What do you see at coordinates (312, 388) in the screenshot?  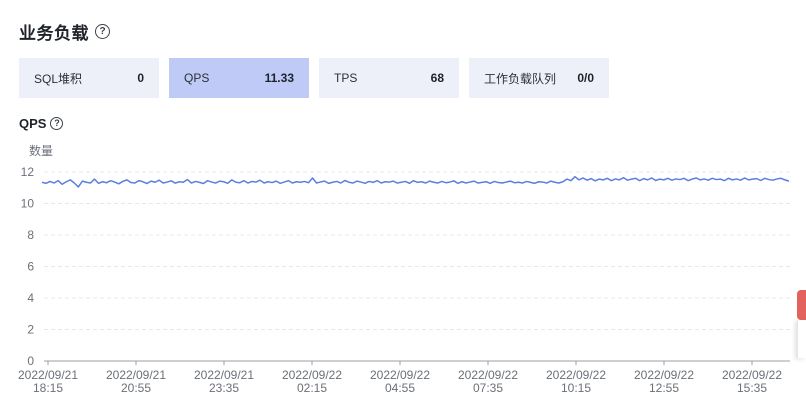 I see `x-tick-label-time: 02:15` at bounding box center [312, 388].